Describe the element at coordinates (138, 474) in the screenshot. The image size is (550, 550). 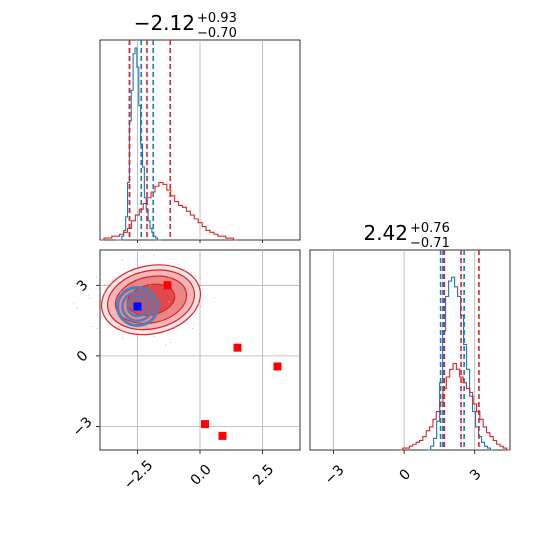
I see `x-tick-label: −2.5` at that location.